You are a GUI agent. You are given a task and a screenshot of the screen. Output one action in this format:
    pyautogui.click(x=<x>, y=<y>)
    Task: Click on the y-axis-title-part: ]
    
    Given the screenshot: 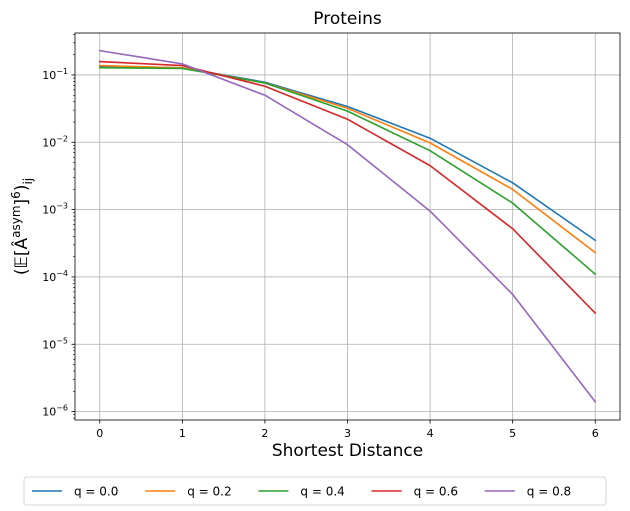 What is the action you would take?
    pyautogui.click(x=22, y=202)
    